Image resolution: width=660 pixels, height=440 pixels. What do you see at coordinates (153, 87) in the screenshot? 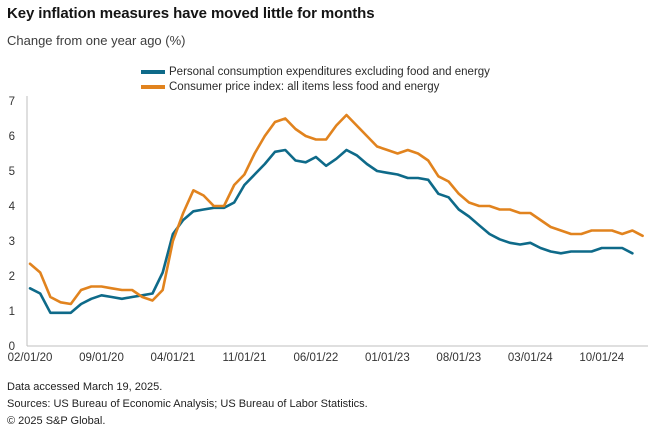
I see `cpi-line-swatch` at bounding box center [153, 87].